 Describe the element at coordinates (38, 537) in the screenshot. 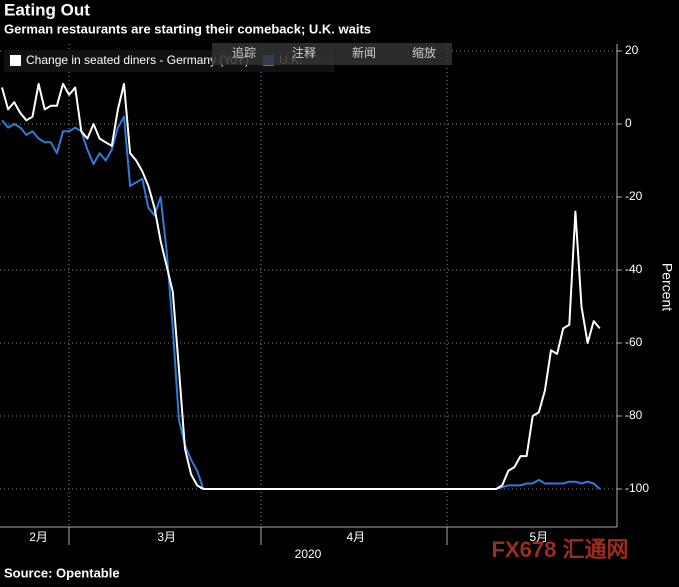

I see `x-tick-label: 2月` at that location.